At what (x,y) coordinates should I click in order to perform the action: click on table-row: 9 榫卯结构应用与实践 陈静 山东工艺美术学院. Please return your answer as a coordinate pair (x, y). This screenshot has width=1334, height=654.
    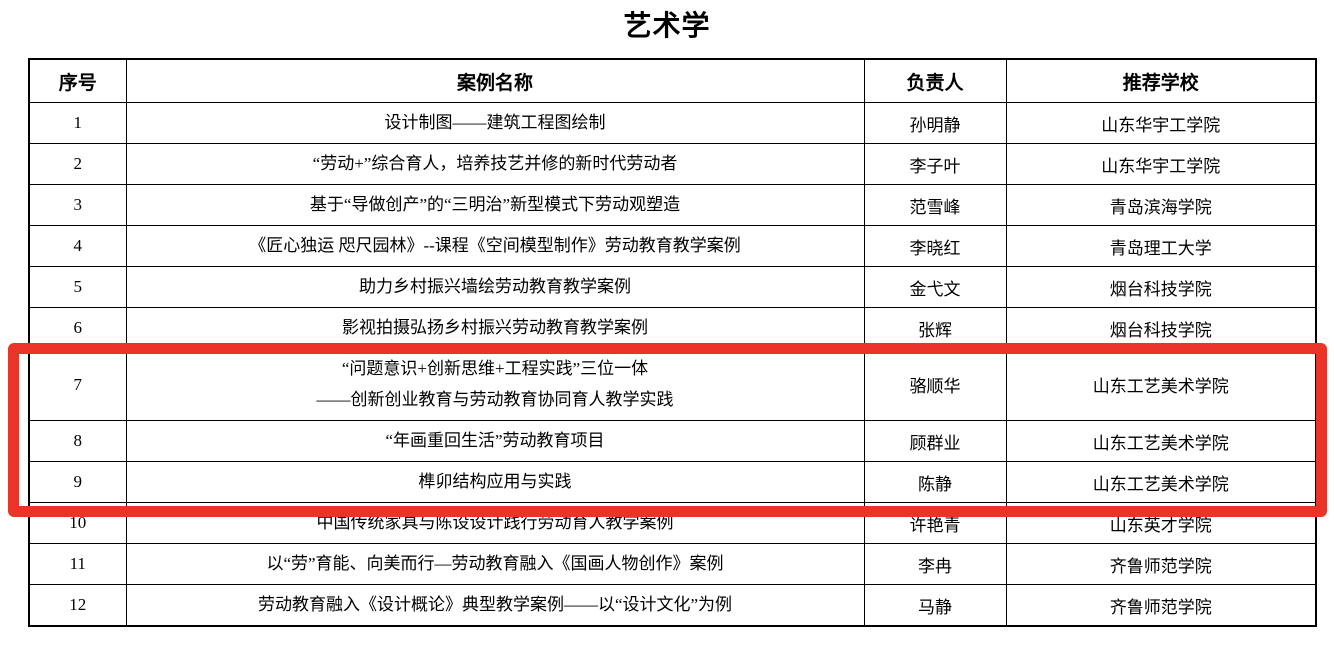
    Looking at the image, I should click on (672, 482).